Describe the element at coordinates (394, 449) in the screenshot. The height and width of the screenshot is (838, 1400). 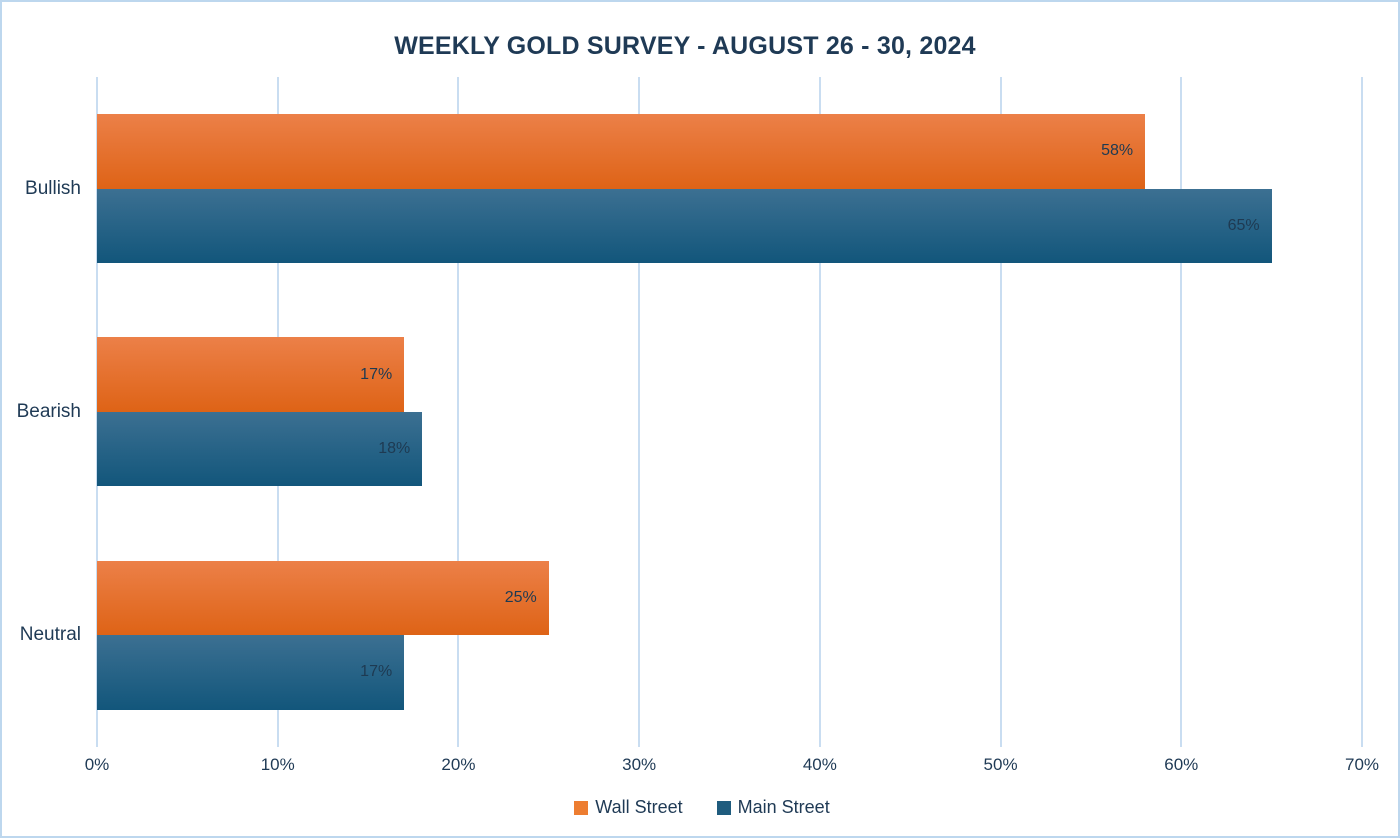
I see `bar-value-label: 18%` at that location.